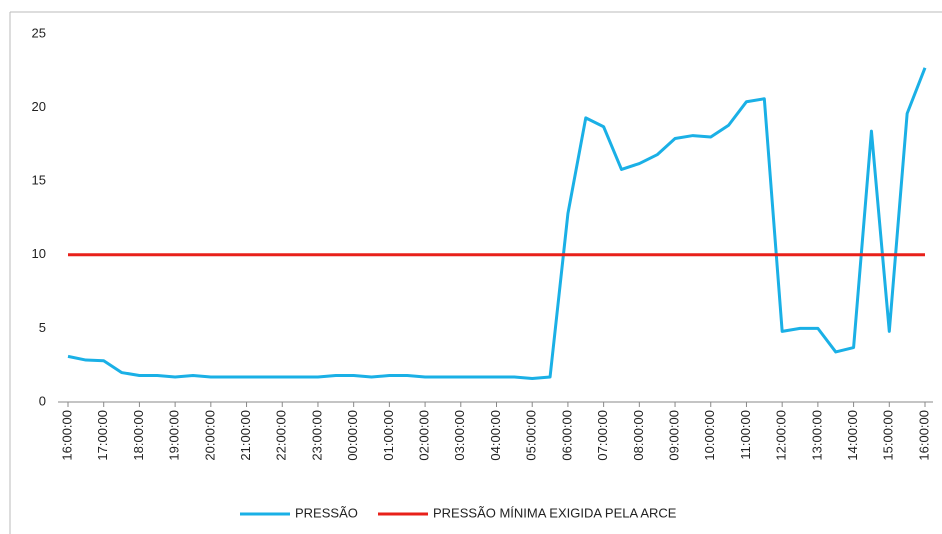 Image resolution: width=942 pixels, height=534 pixels. Describe the element at coordinates (424, 435) in the screenshot. I see `x-tick-label: 02:00:00` at that location.